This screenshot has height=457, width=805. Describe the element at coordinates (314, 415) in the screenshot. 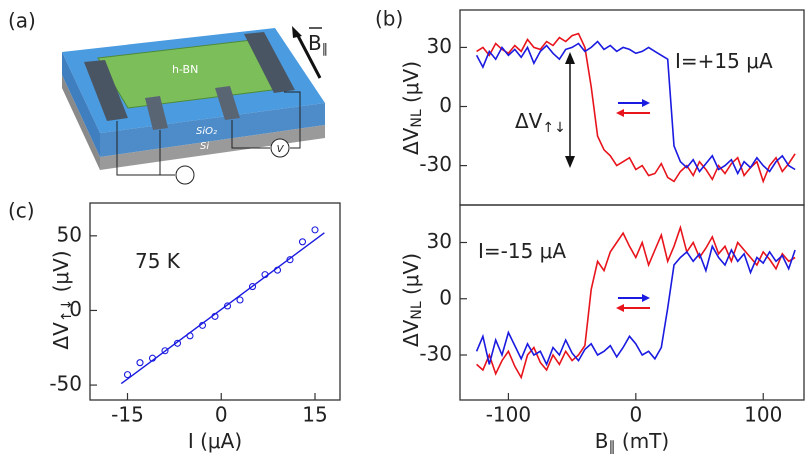

I see `x-tick-label: 15` at that location.